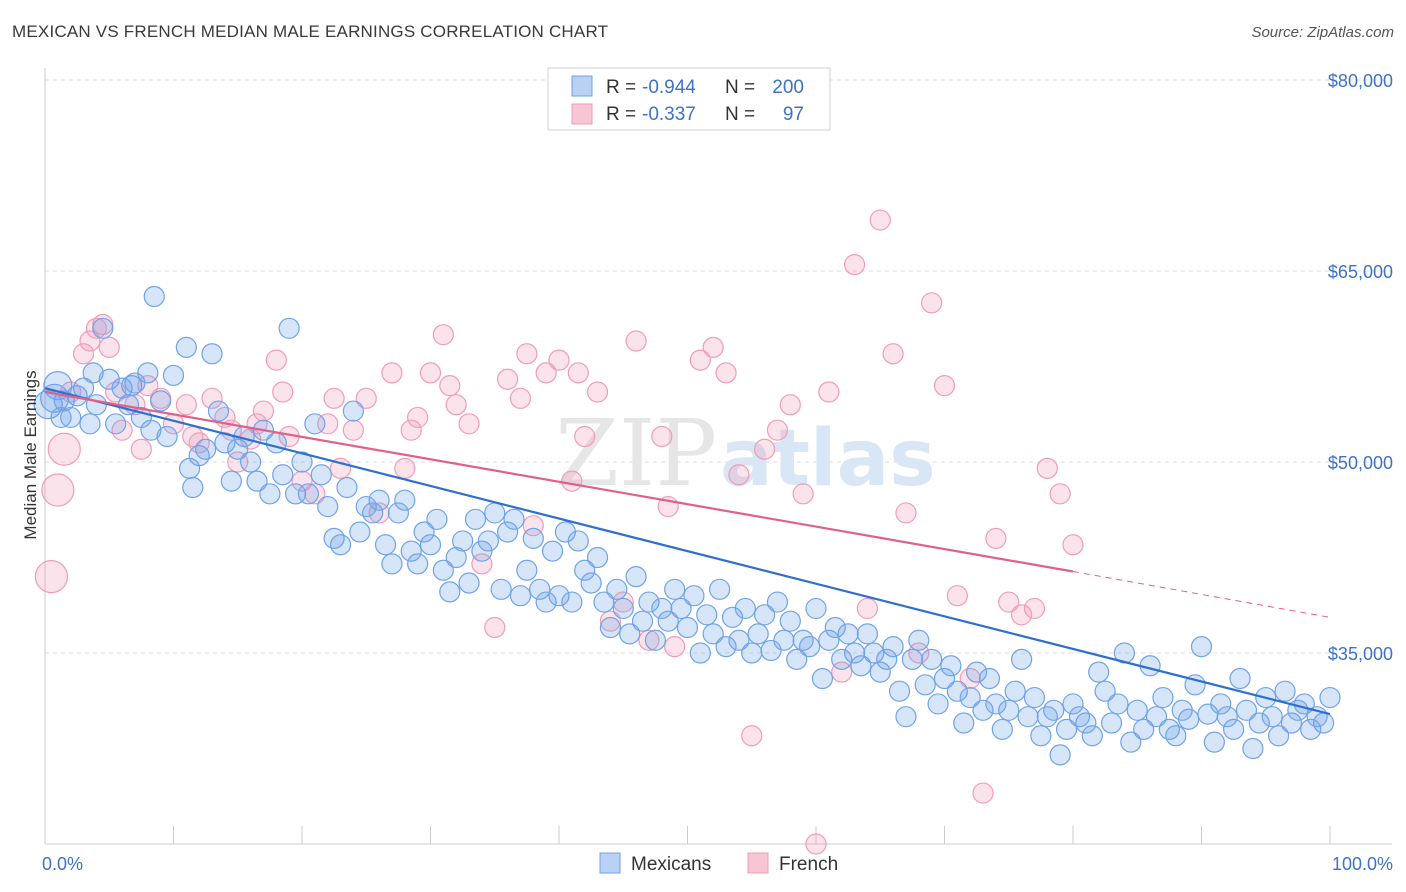 The image size is (1406, 892). What do you see at coordinates (740, 87) in the screenshot?
I see `legend-n-label-1: N =` at bounding box center [740, 87].